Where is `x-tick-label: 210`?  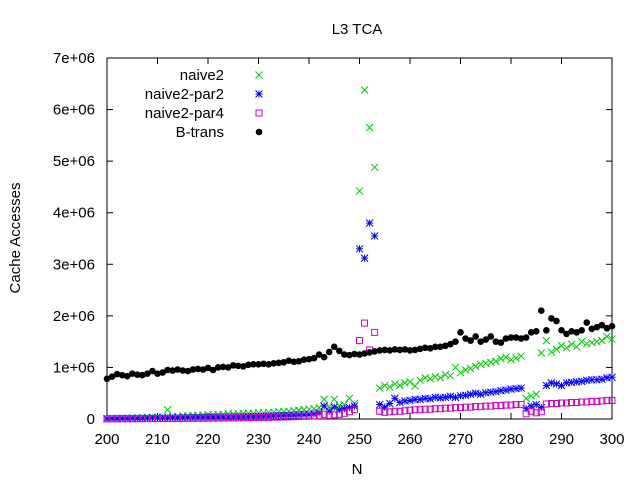 x-tick-label: 210 is located at coordinates (157, 439).